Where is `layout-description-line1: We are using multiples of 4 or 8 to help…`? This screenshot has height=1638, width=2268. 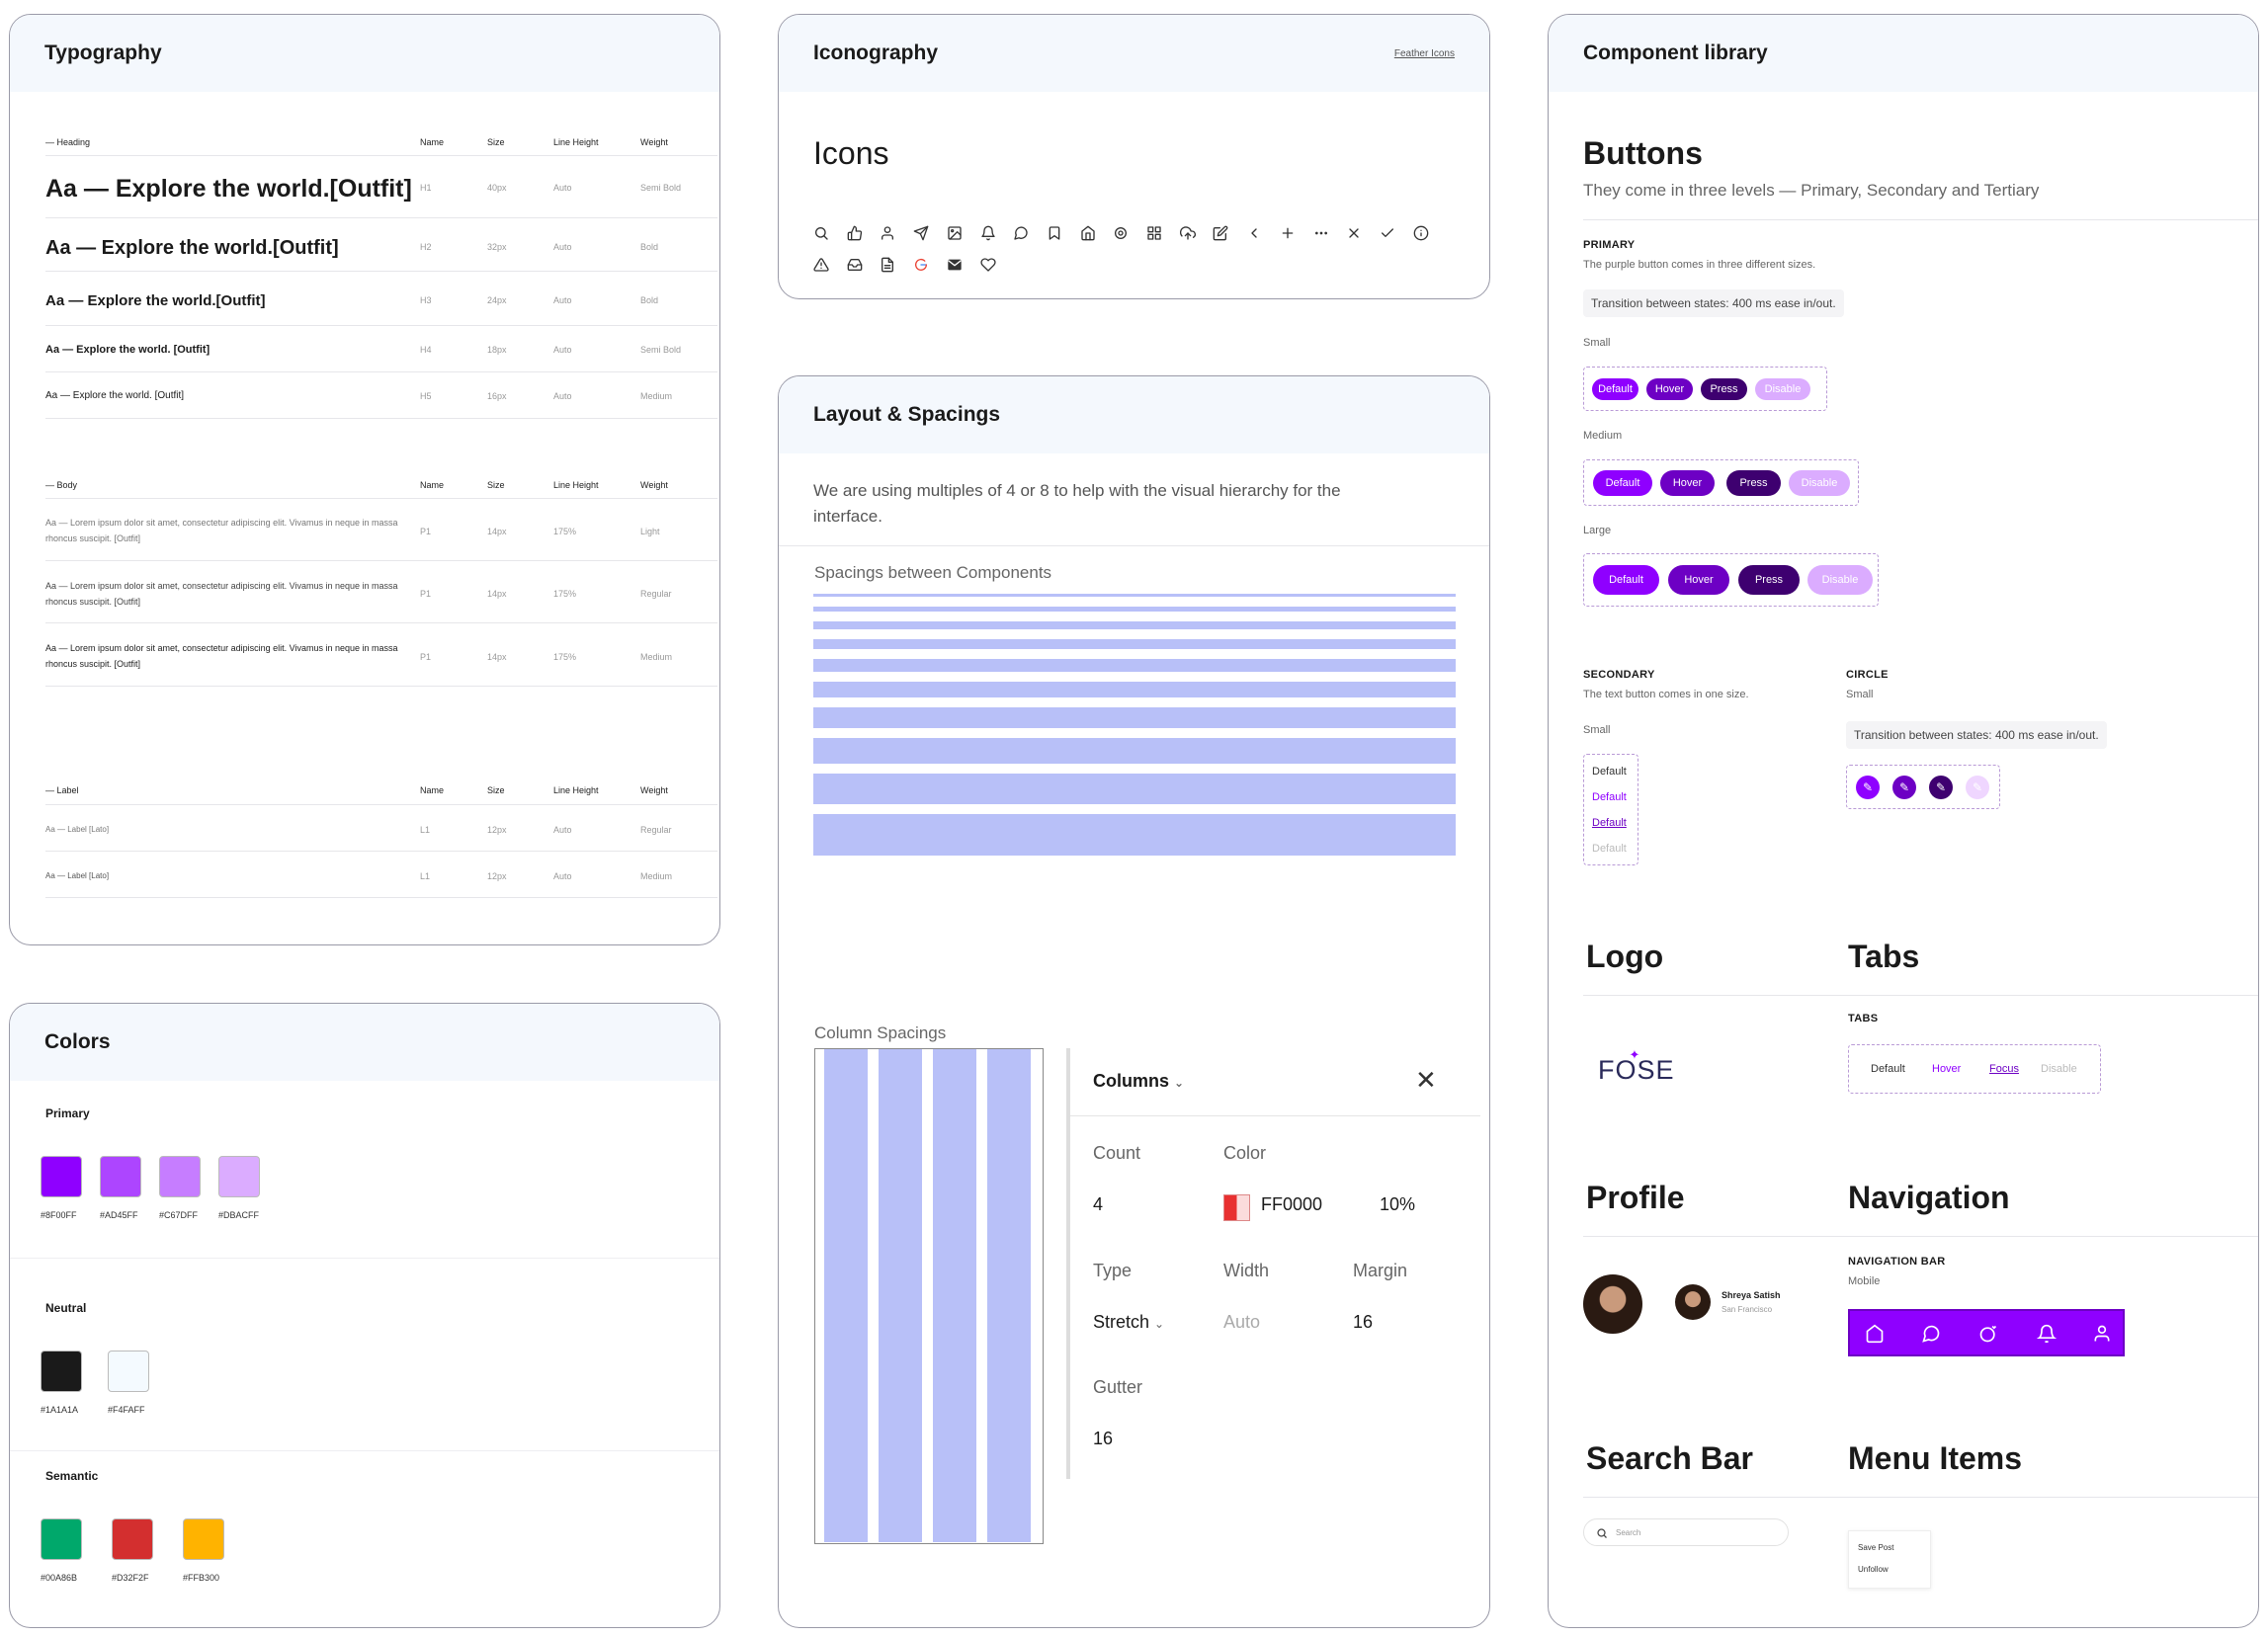
layout-description-line1: We are using multiples of 4 or 8 to help… is located at coordinates (1077, 490).